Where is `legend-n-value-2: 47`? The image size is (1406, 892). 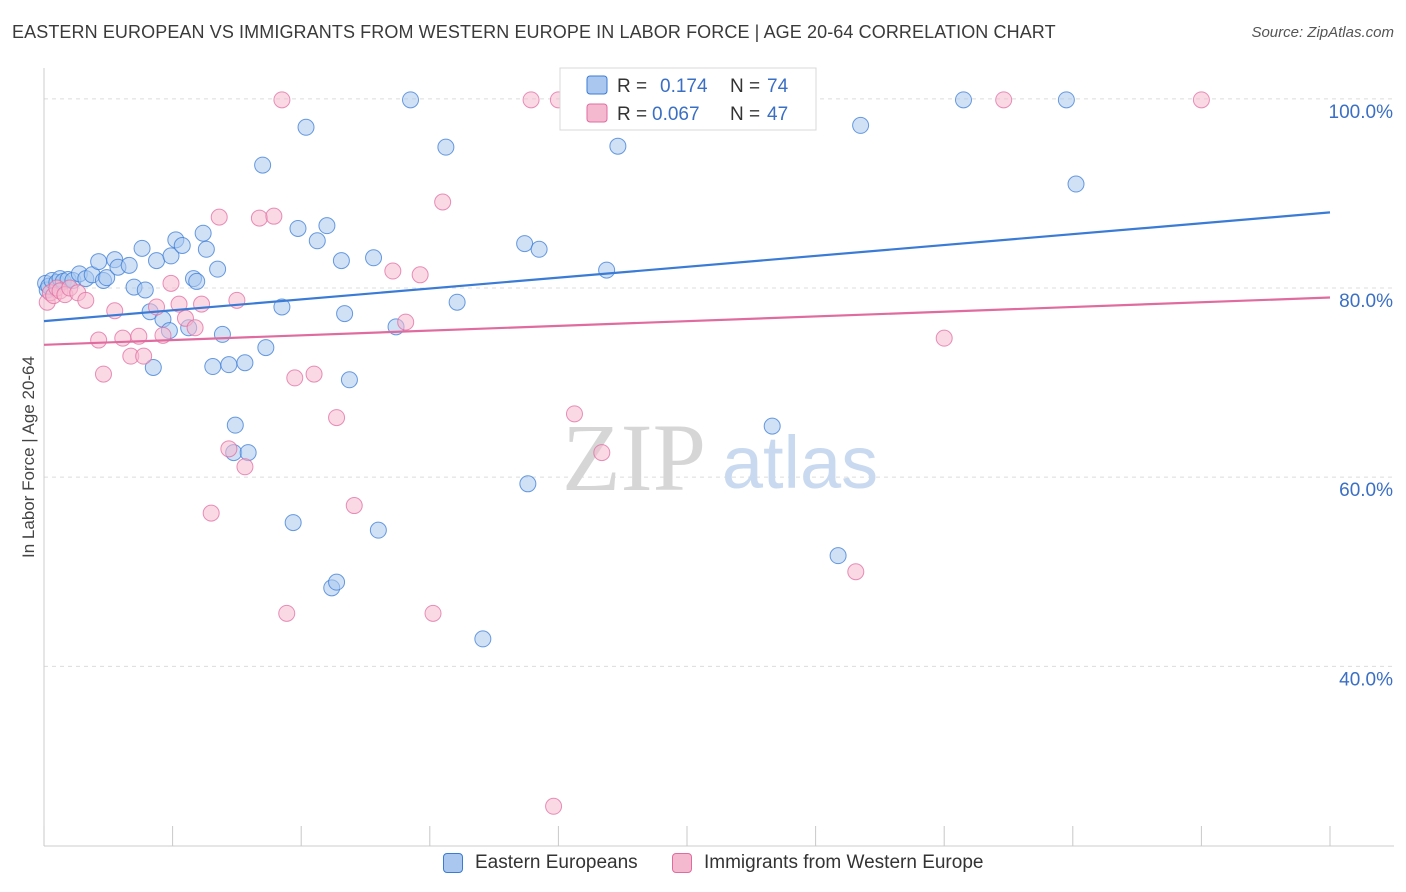 legend-n-value-2: 47 is located at coordinates (777, 114).